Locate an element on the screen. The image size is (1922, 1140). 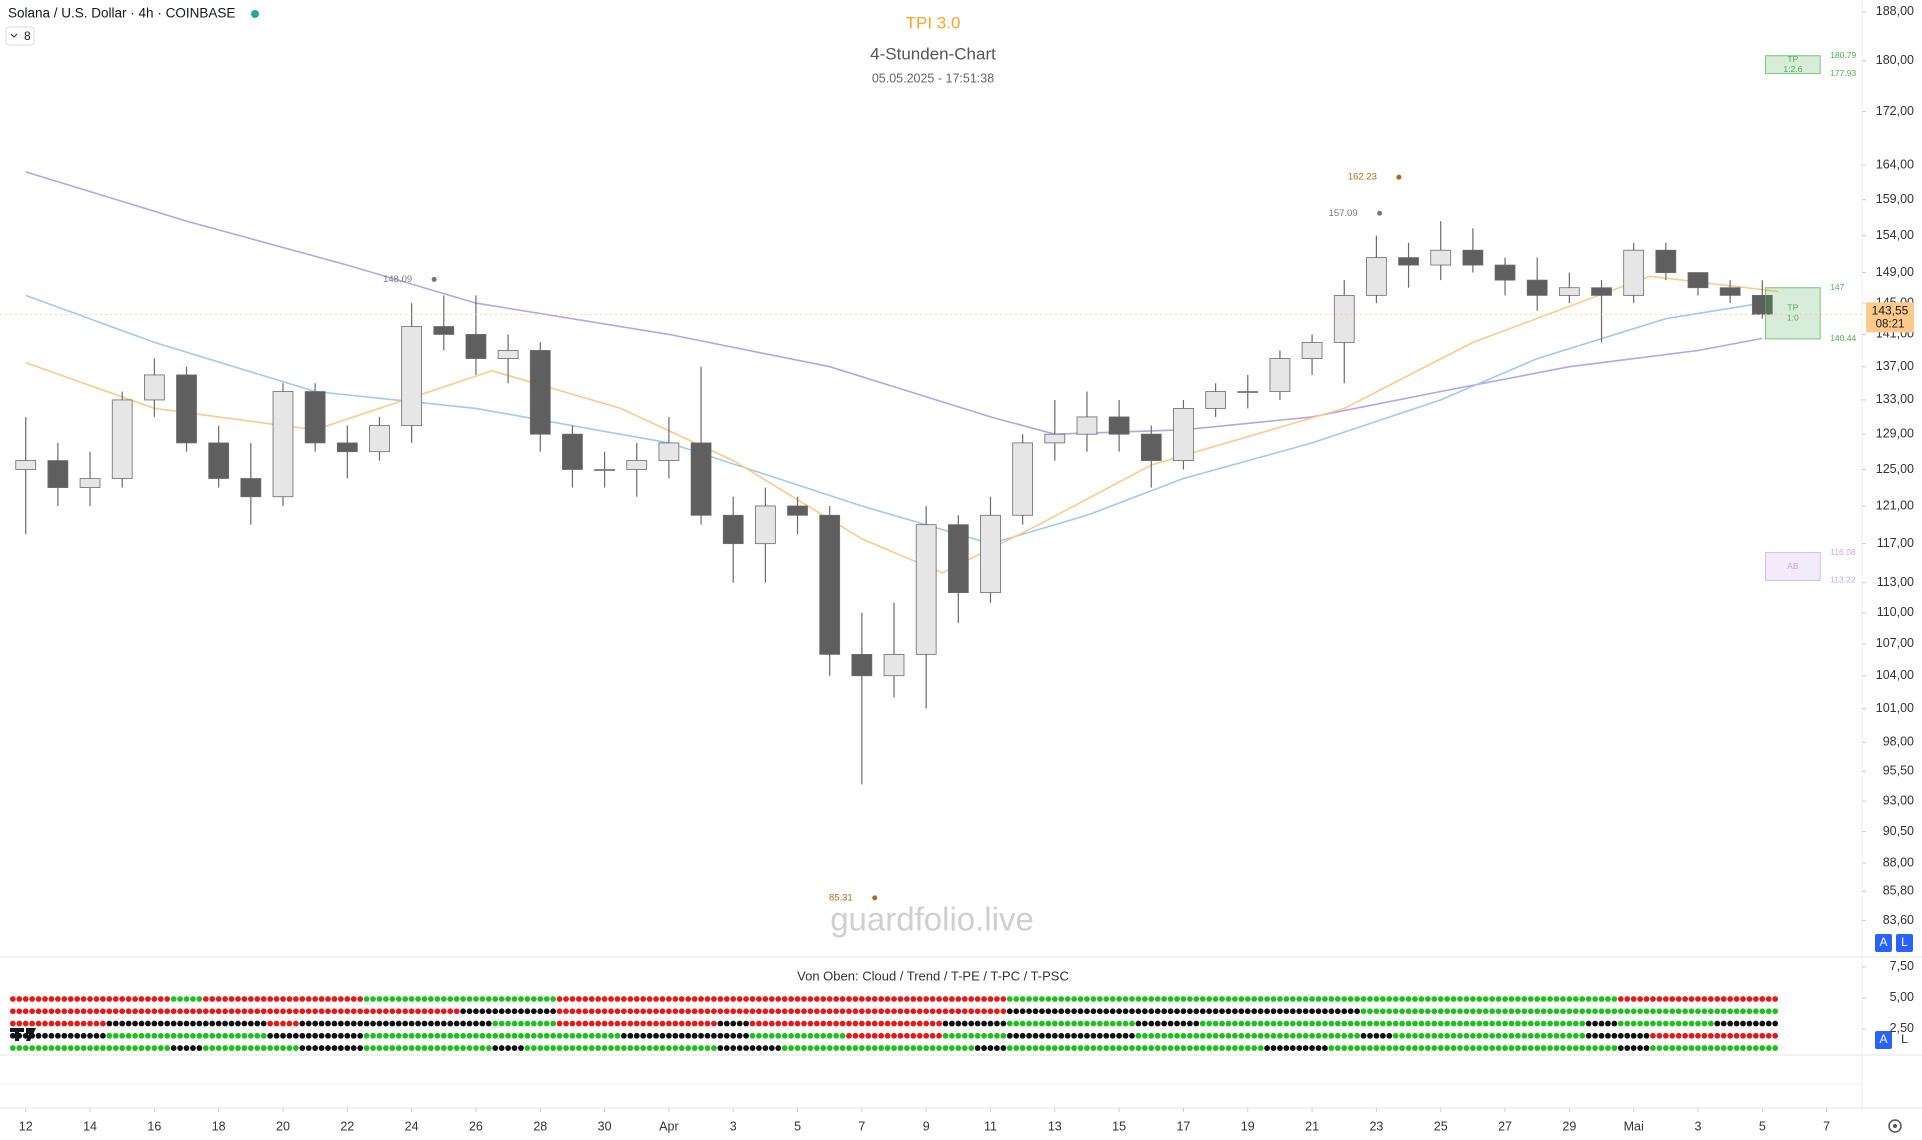
badge is located at coordinates (20, 36).